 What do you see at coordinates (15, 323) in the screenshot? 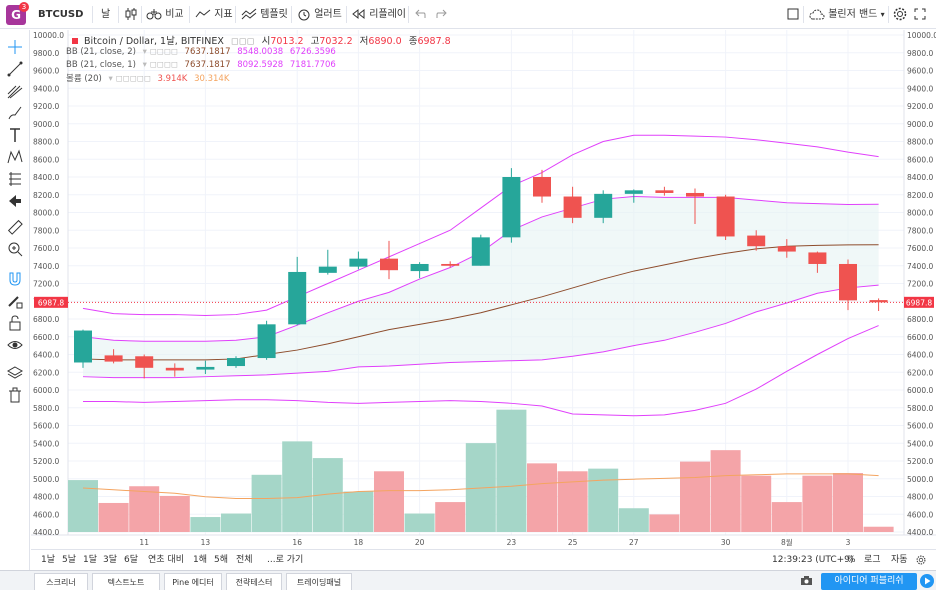
I see `lock-tool` at bounding box center [15, 323].